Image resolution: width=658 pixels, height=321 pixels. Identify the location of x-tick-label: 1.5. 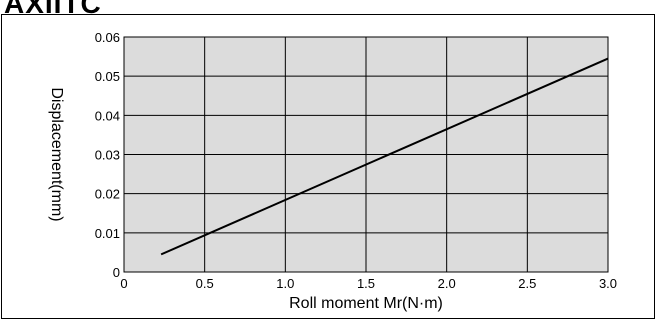
(366, 283).